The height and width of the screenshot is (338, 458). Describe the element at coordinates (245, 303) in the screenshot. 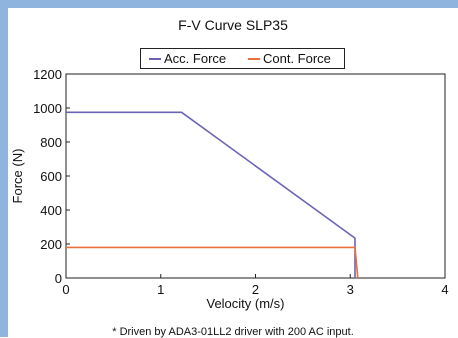

I see `x-axis-label: Velocity (m/s)` at that location.